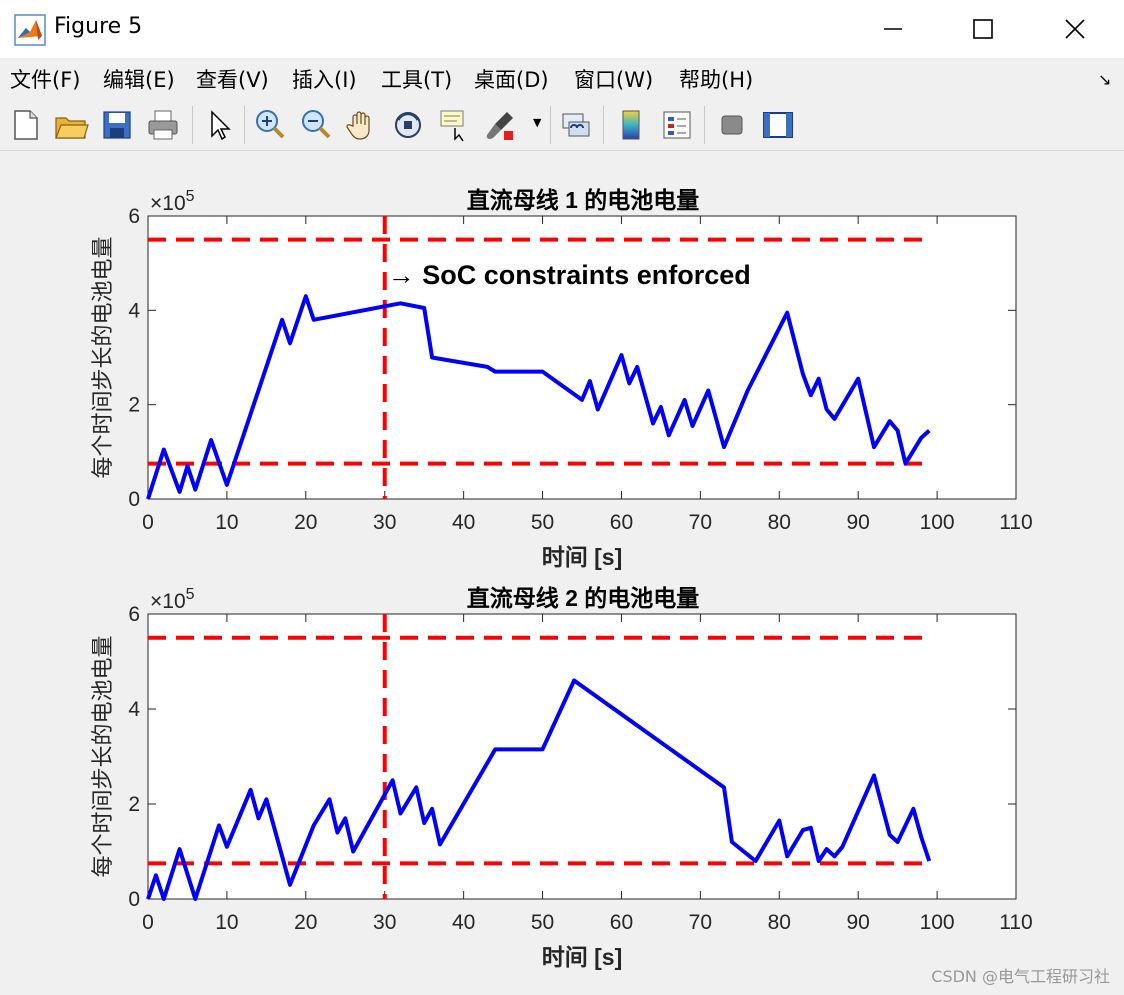 This screenshot has width=1124, height=995. Describe the element at coordinates (102, 357) in the screenshot. I see `chart-1-y-axis-label: 每个时间步长的电池电量` at that location.